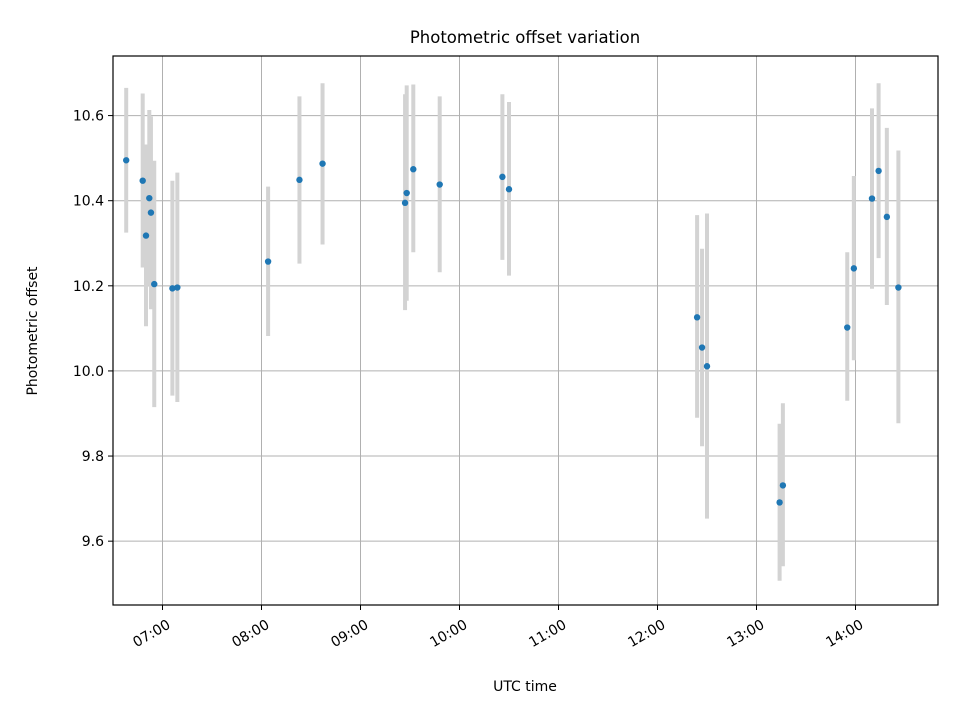 The width and height of the screenshot is (960, 724). What do you see at coordinates (88, 372) in the screenshot?
I see `y-tick-label: 10.0` at bounding box center [88, 372].